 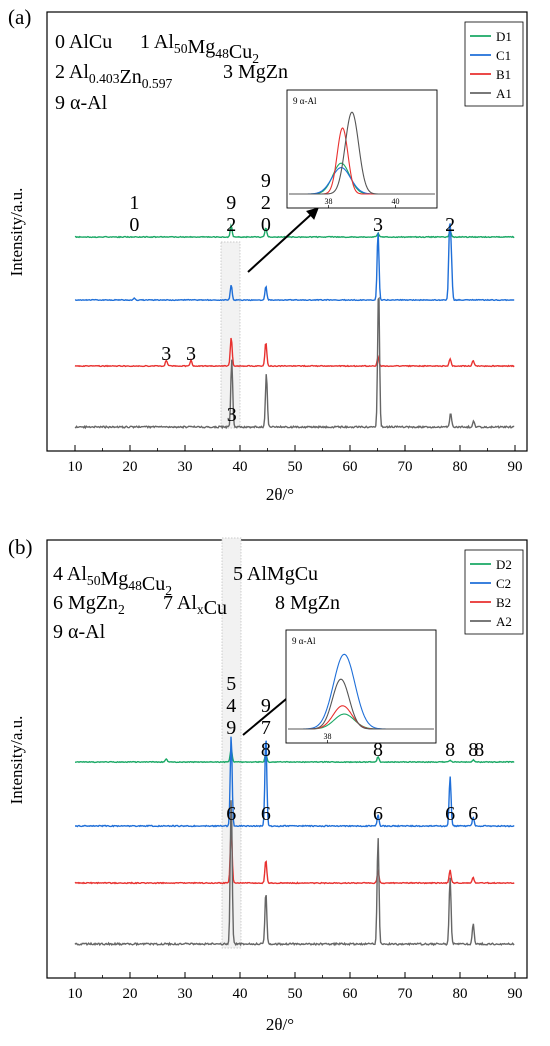 I want to click on legend-label-A1: A1, so click(x=504, y=93).